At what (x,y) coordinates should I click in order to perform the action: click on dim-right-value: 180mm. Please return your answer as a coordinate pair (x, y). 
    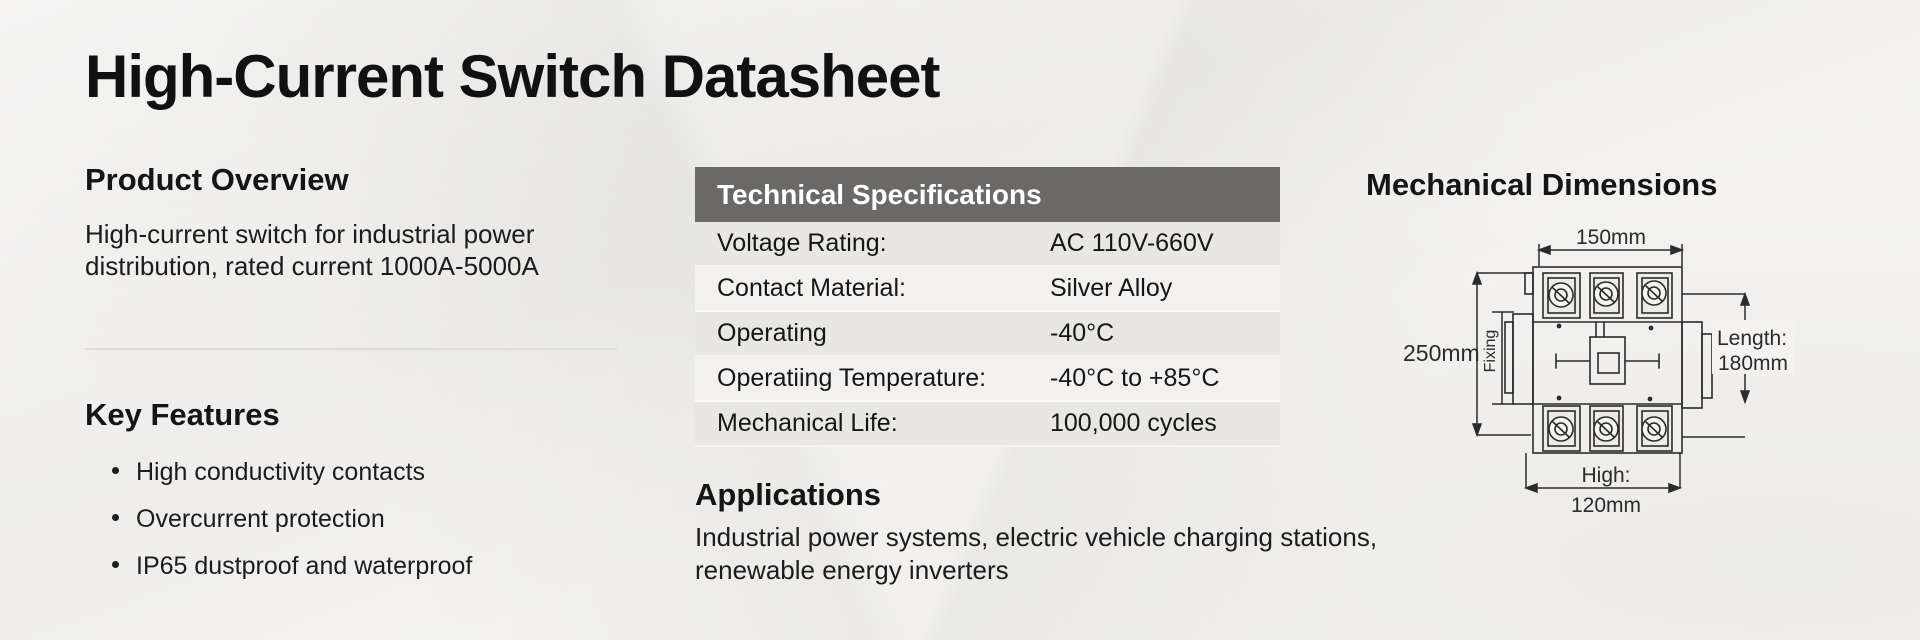
    Looking at the image, I should click on (1753, 363).